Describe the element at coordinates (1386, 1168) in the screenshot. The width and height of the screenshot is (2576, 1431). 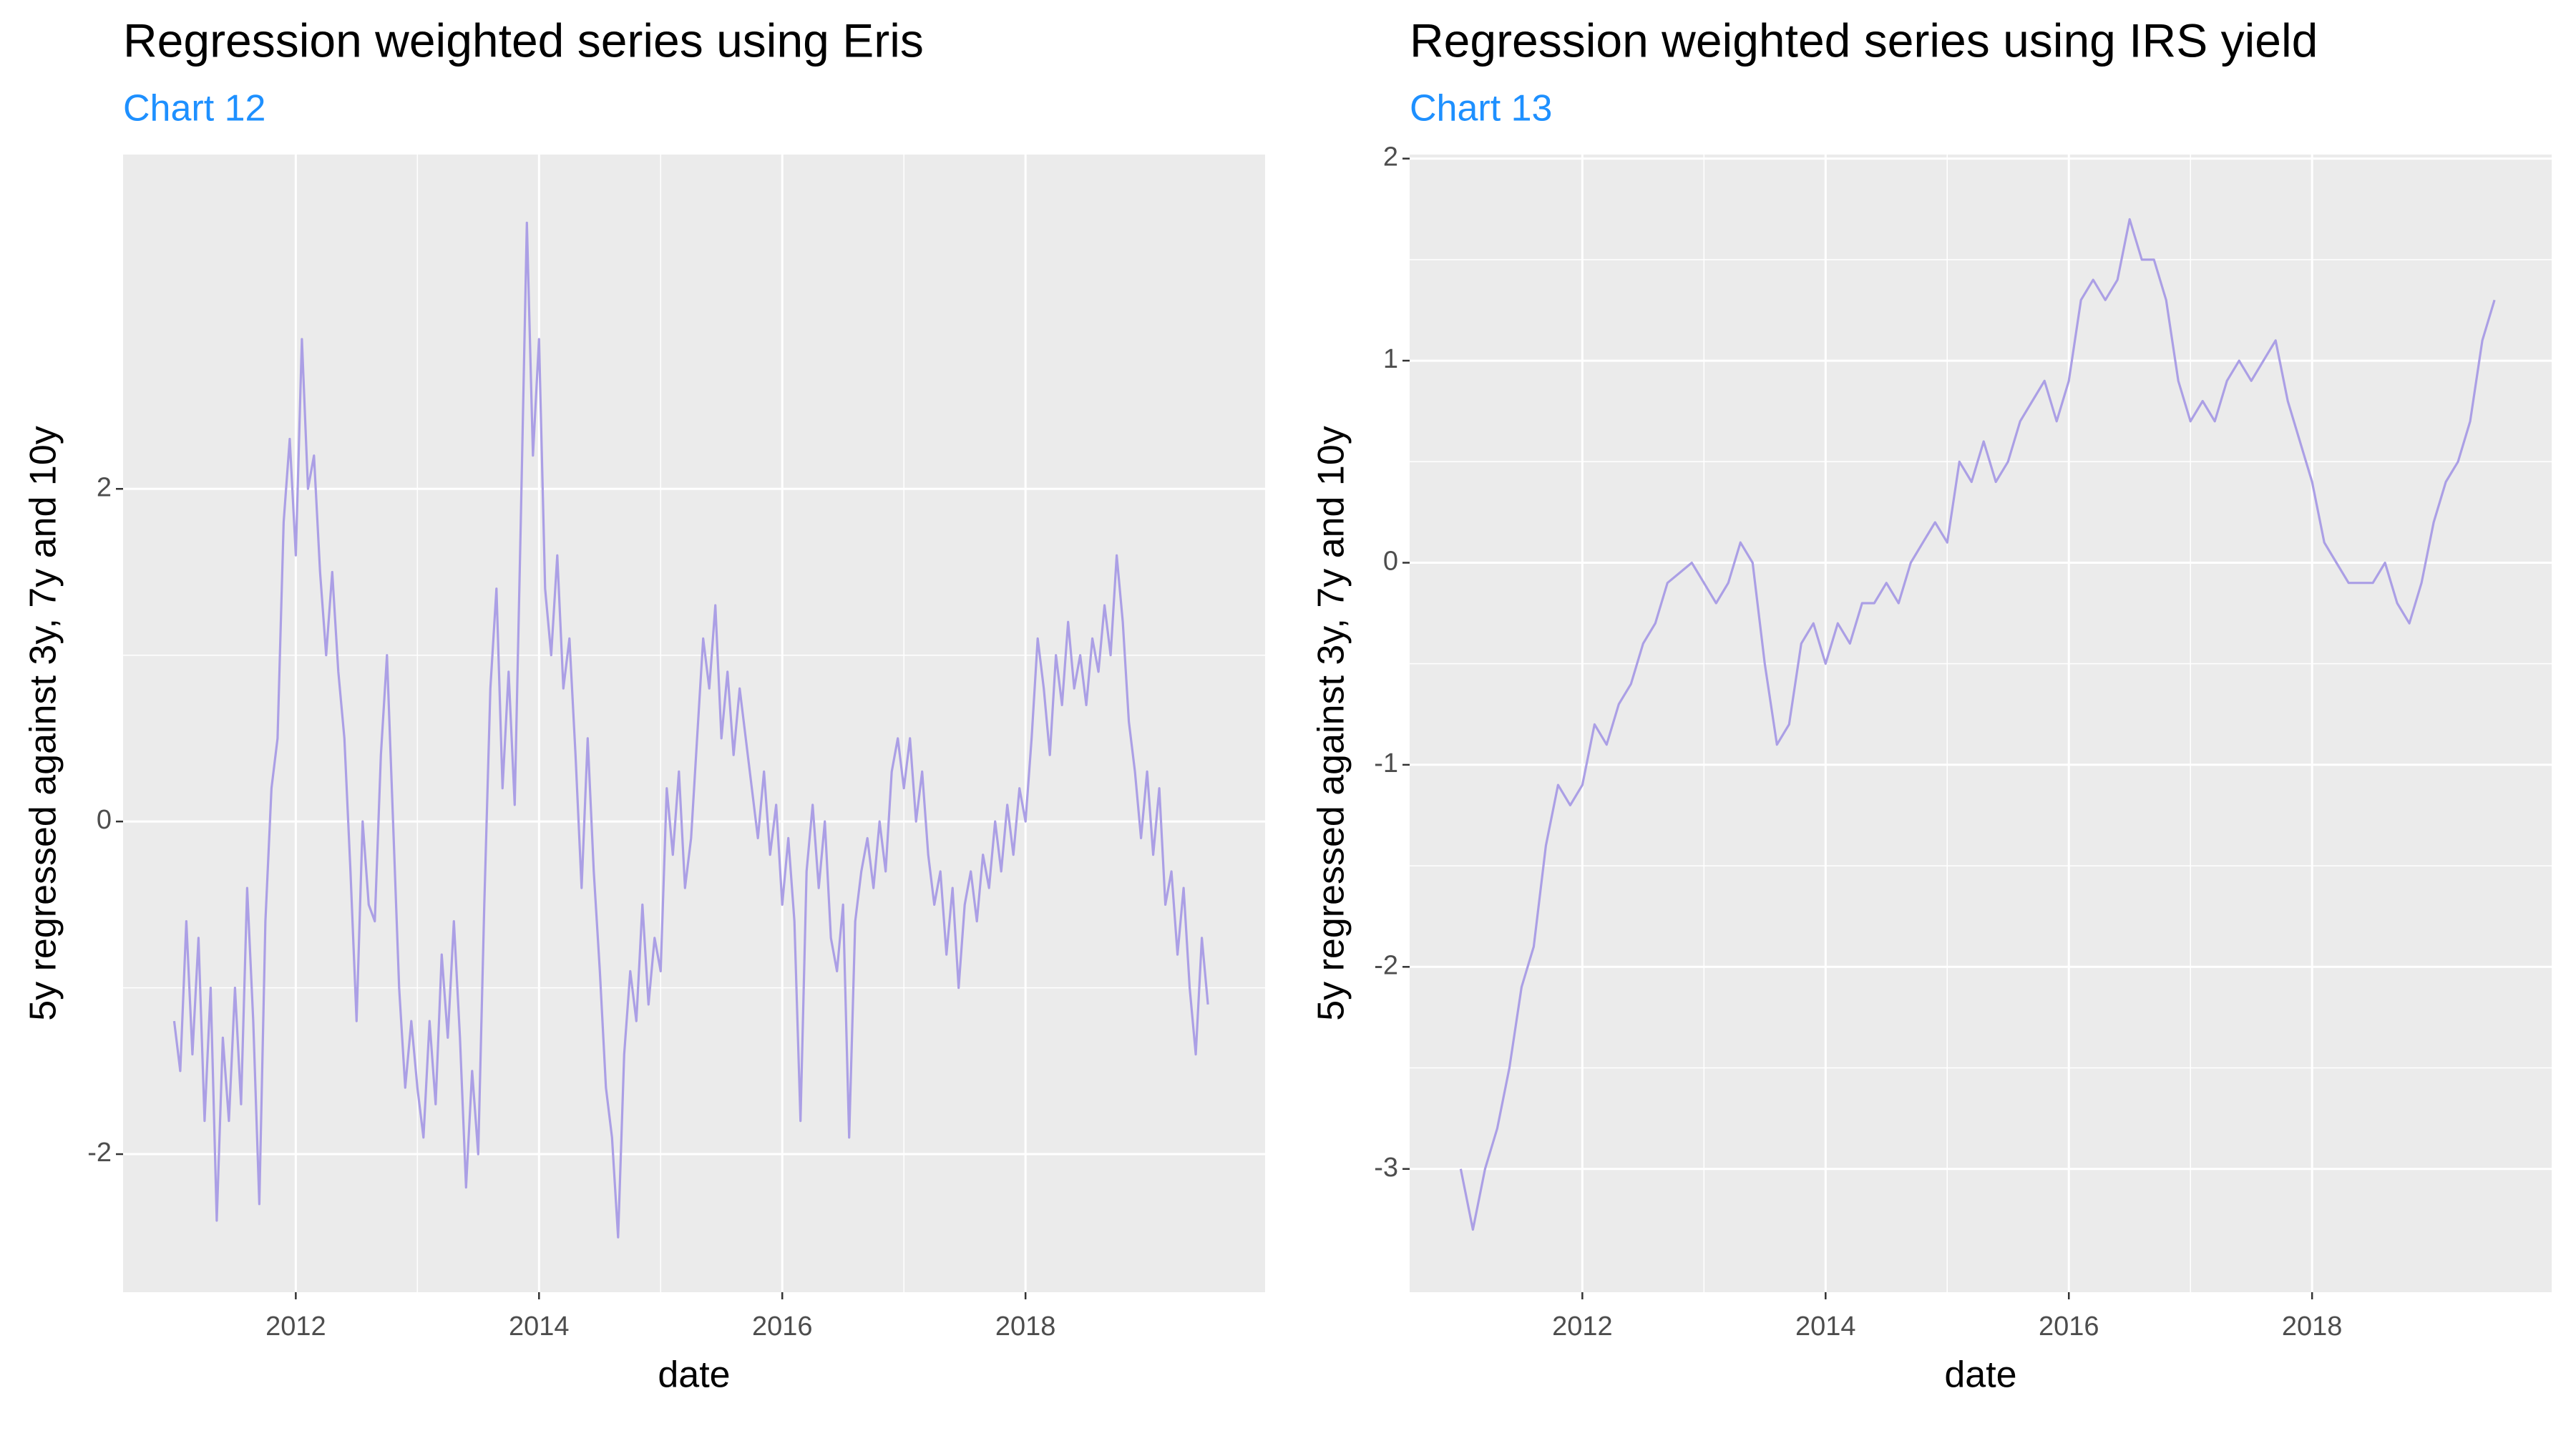
I see `y-tick-label: -3` at that location.